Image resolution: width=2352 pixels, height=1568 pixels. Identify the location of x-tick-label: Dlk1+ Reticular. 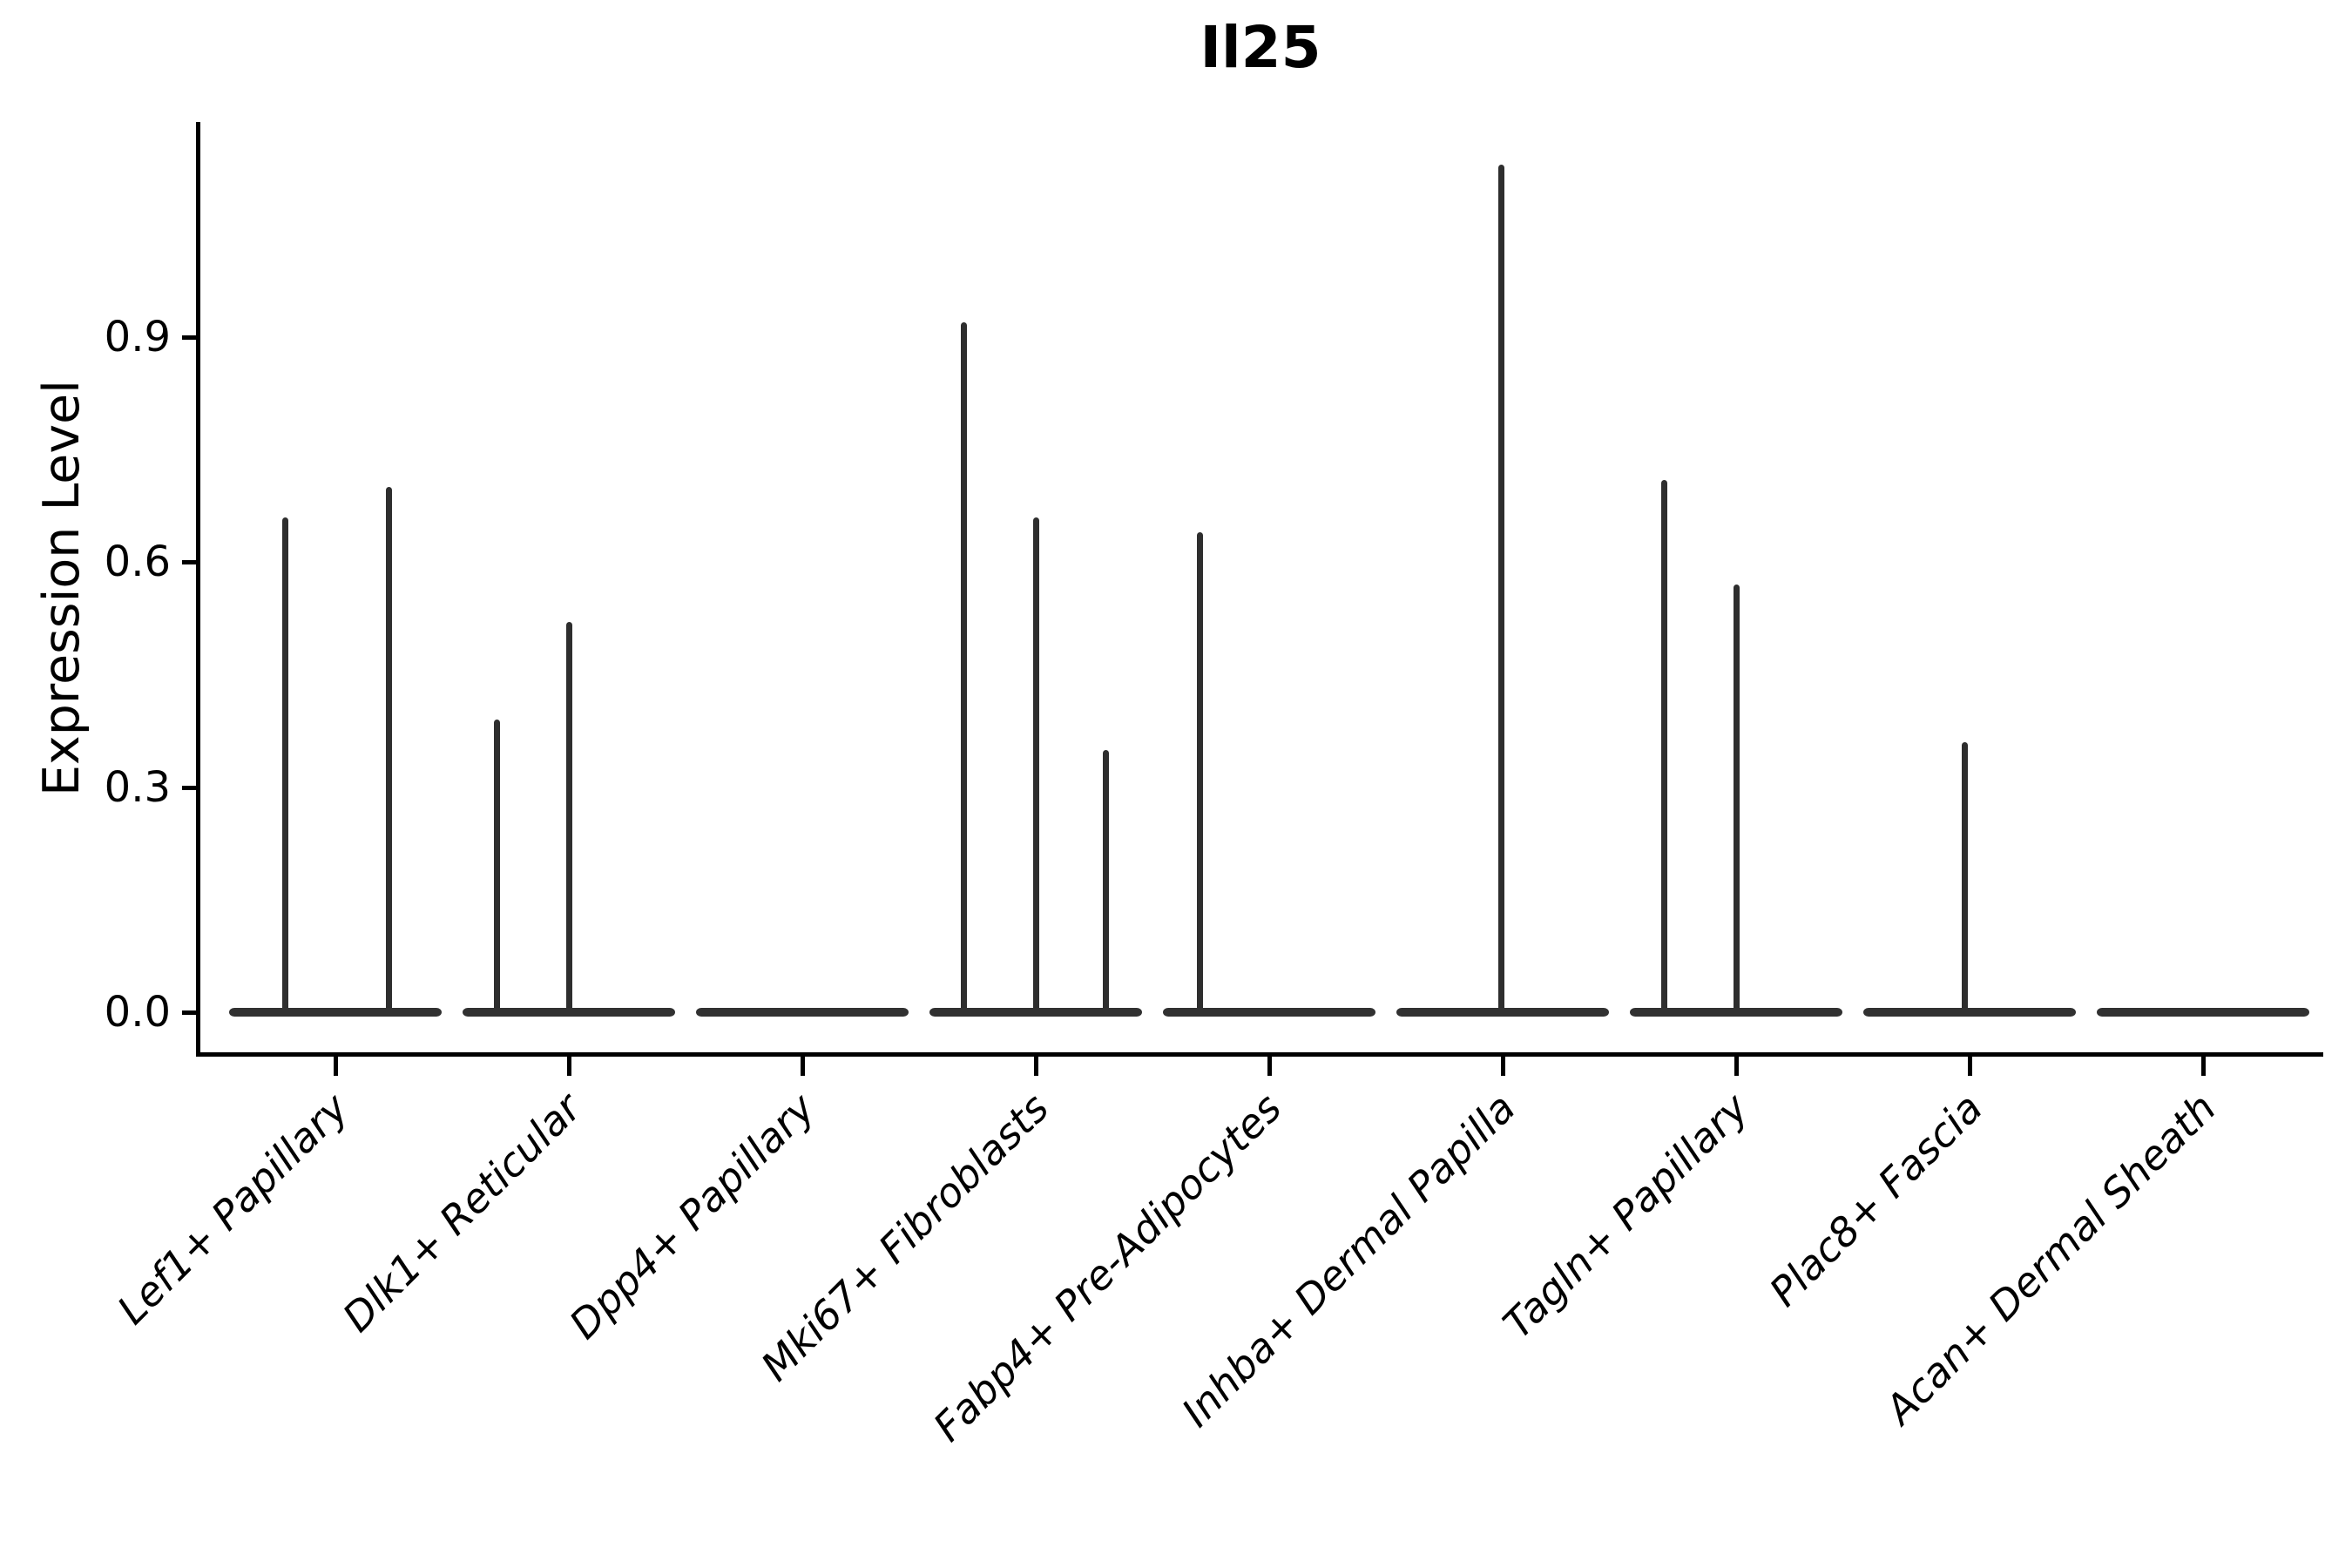
(462, 1213).